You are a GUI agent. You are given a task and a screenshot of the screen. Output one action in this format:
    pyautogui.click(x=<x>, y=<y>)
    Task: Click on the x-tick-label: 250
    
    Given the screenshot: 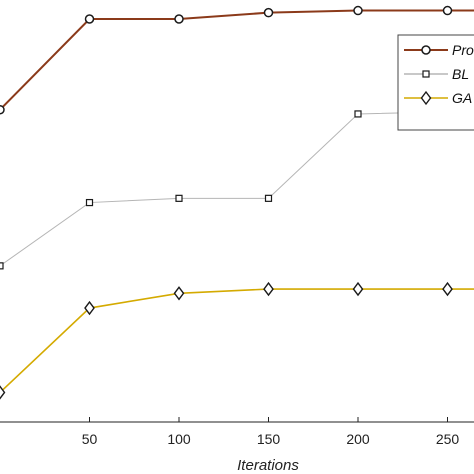 What is the action you would take?
    pyautogui.click(x=448, y=439)
    